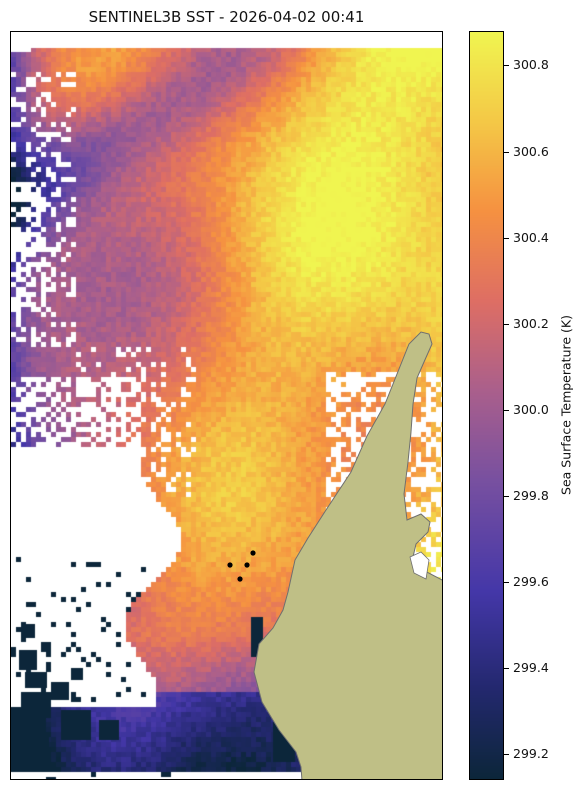  Describe the element at coordinates (531, 151) in the screenshot. I see `colorbar-tick-label: 300.6` at that location.